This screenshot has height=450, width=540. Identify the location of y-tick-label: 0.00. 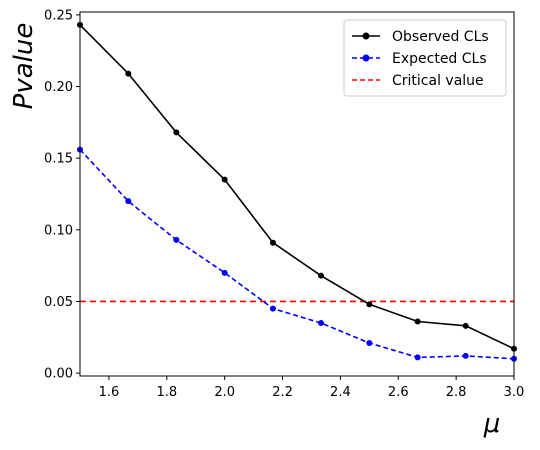
(58, 374).